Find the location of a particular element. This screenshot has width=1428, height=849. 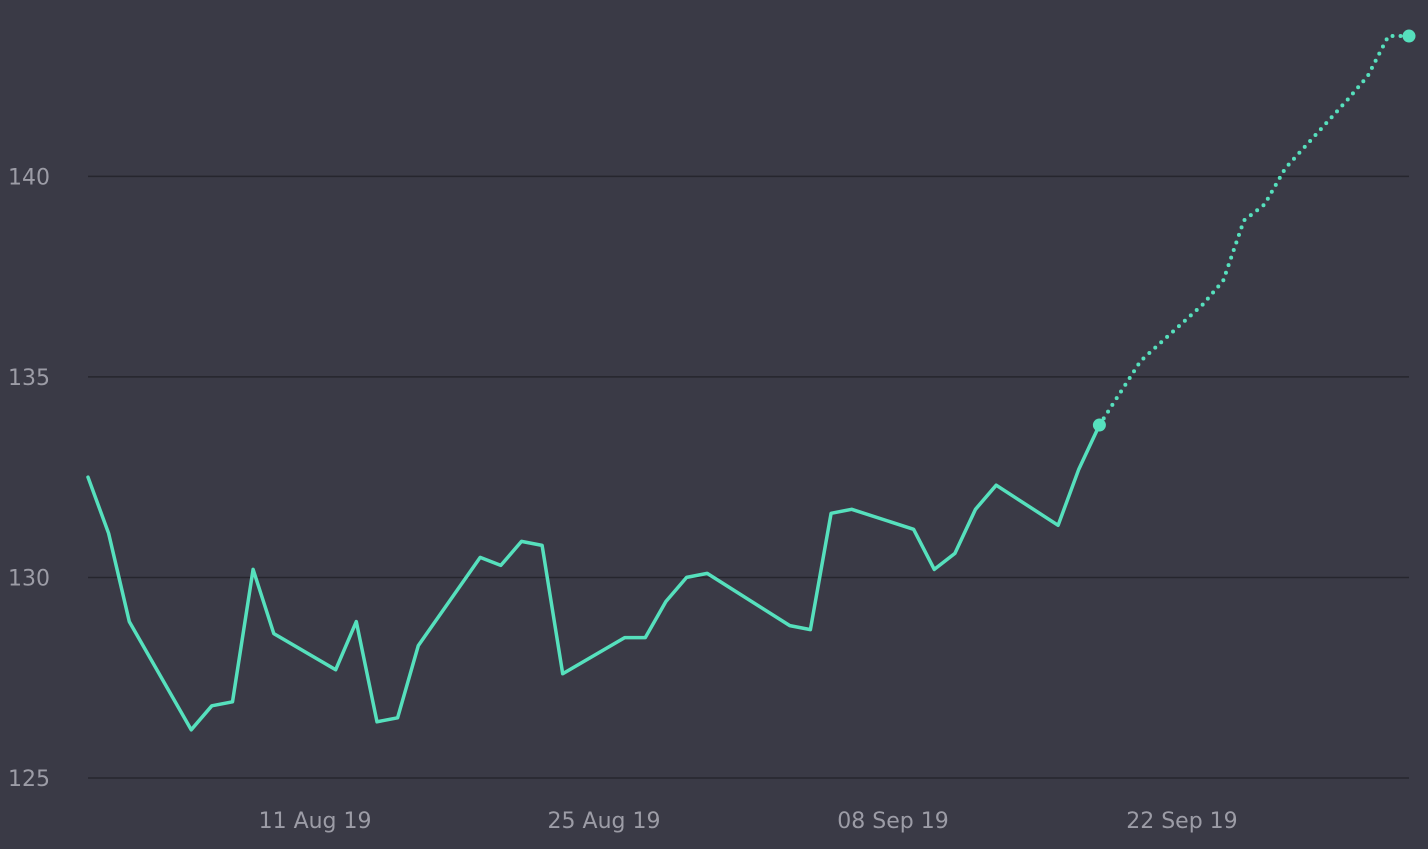

last-actual-point-marker is located at coordinates (1099, 425).